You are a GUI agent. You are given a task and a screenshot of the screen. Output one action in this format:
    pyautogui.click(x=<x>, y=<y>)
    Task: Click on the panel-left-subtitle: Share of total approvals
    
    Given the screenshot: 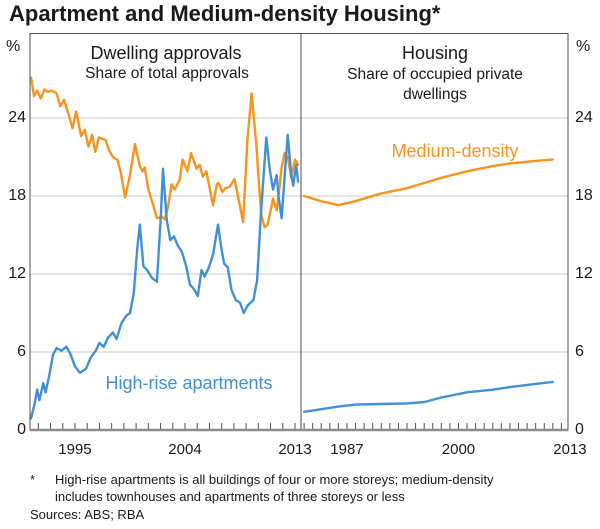 What is the action you would take?
    pyautogui.click(x=167, y=73)
    